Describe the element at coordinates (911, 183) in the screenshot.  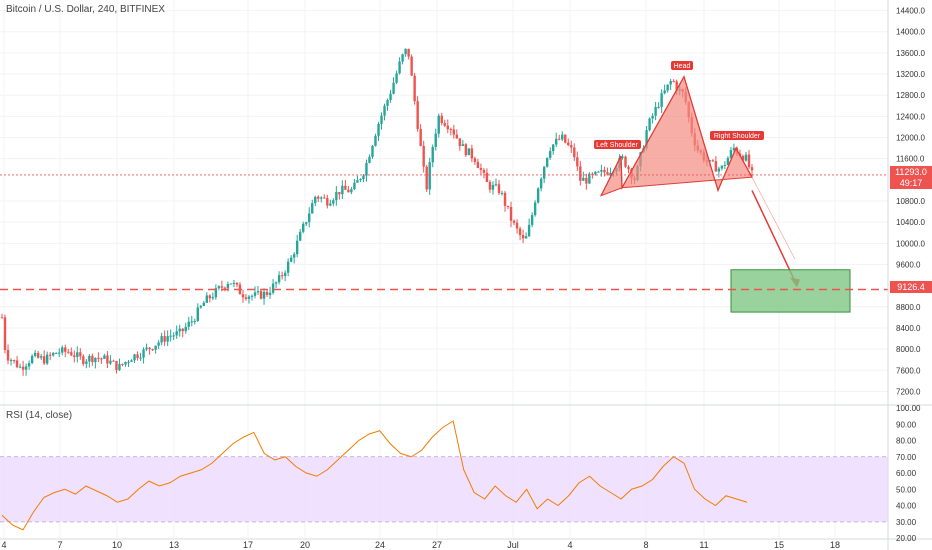
I see `countdown-value: 49:17` at that location.